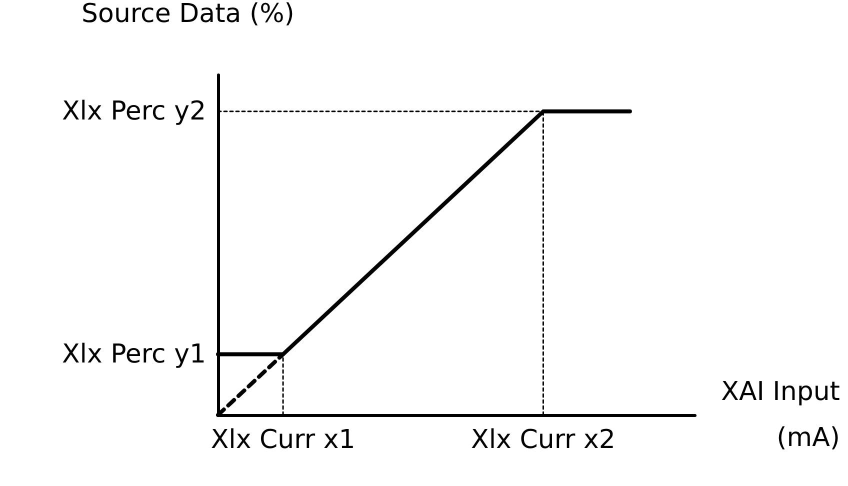 Image resolution: width=848 pixels, height=486 pixels. I want to click on text: Xlx Perc y1, so click(134, 354).